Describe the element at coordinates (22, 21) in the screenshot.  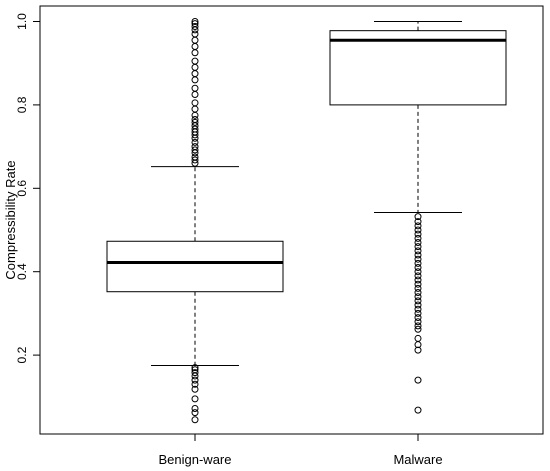
I see `y-tick-label: 1.0` at that location.